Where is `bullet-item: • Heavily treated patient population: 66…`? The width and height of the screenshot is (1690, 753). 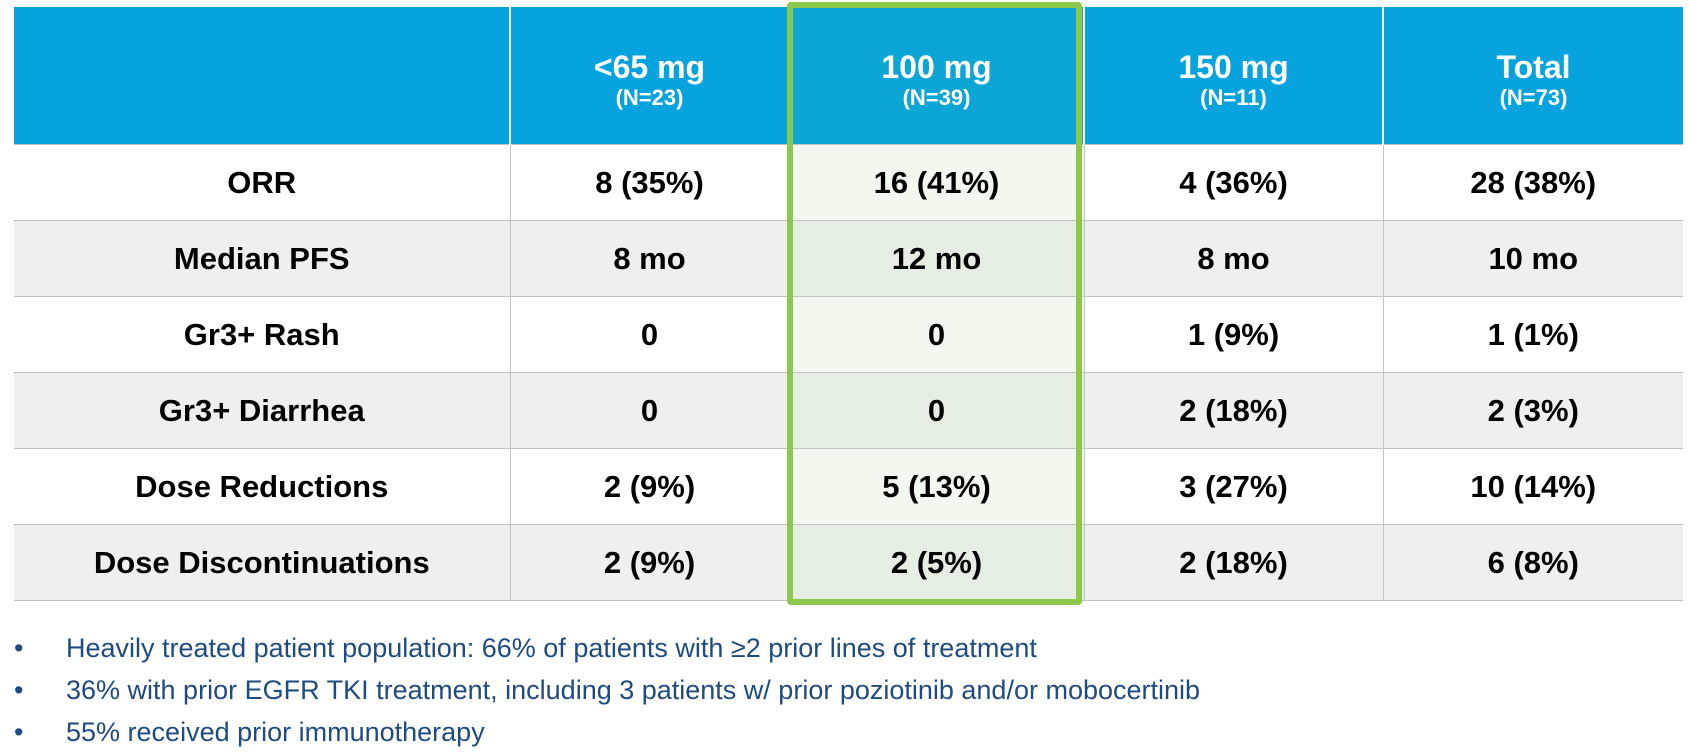 bullet-item: • Heavily treated patient population: 66… is located at coordinates (607, 648).